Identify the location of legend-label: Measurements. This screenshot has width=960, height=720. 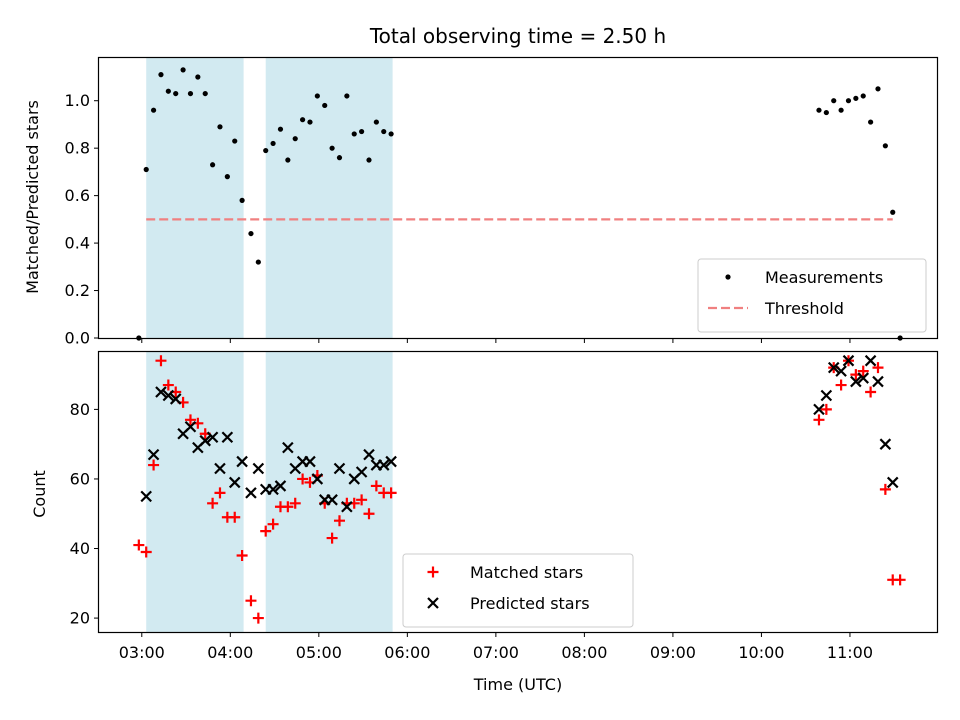
(824, 277).